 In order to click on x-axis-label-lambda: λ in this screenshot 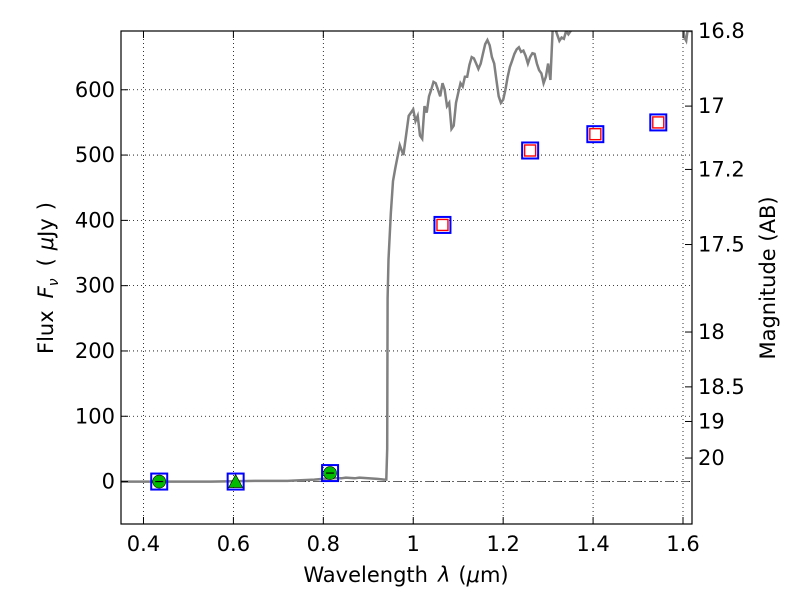, I will do `click(443, 575)`.